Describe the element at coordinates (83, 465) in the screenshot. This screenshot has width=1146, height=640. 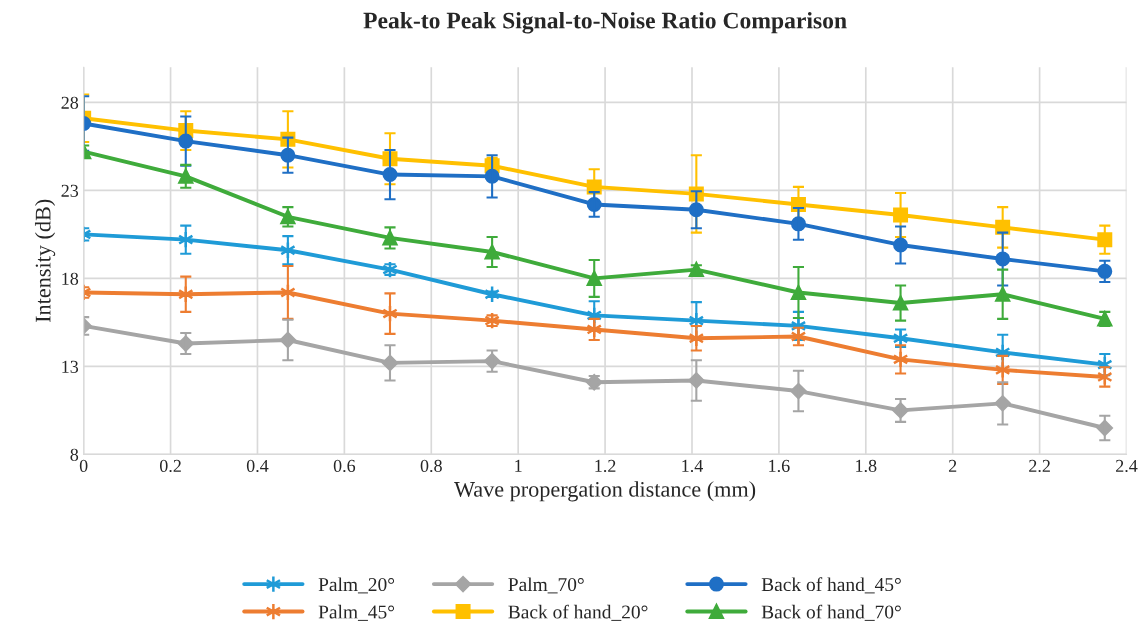
I see `x-tick-label: 0` at that location.